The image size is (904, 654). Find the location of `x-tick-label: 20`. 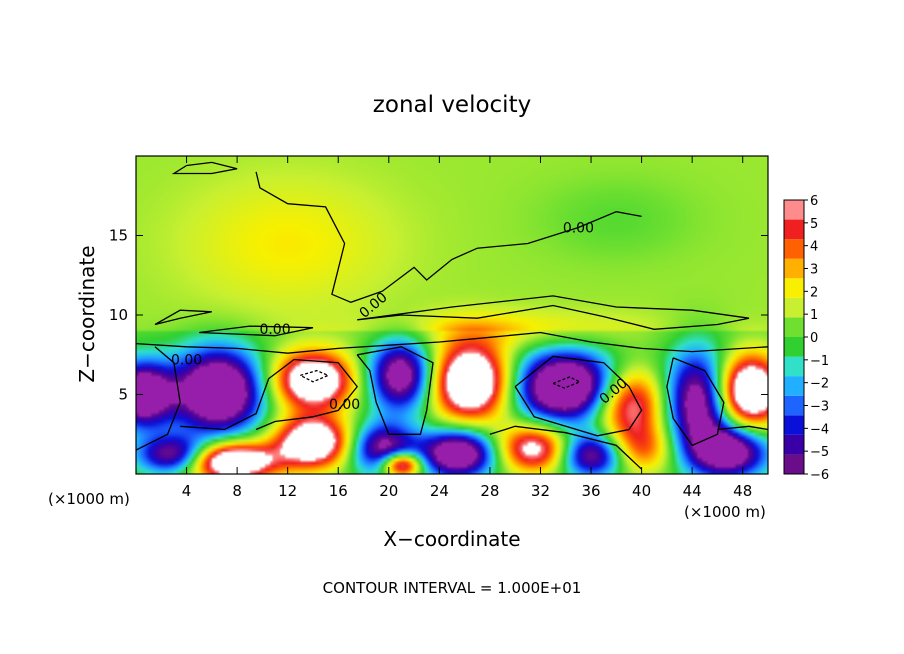

x-tick-label: 20 is located at coordinates (388, 491).